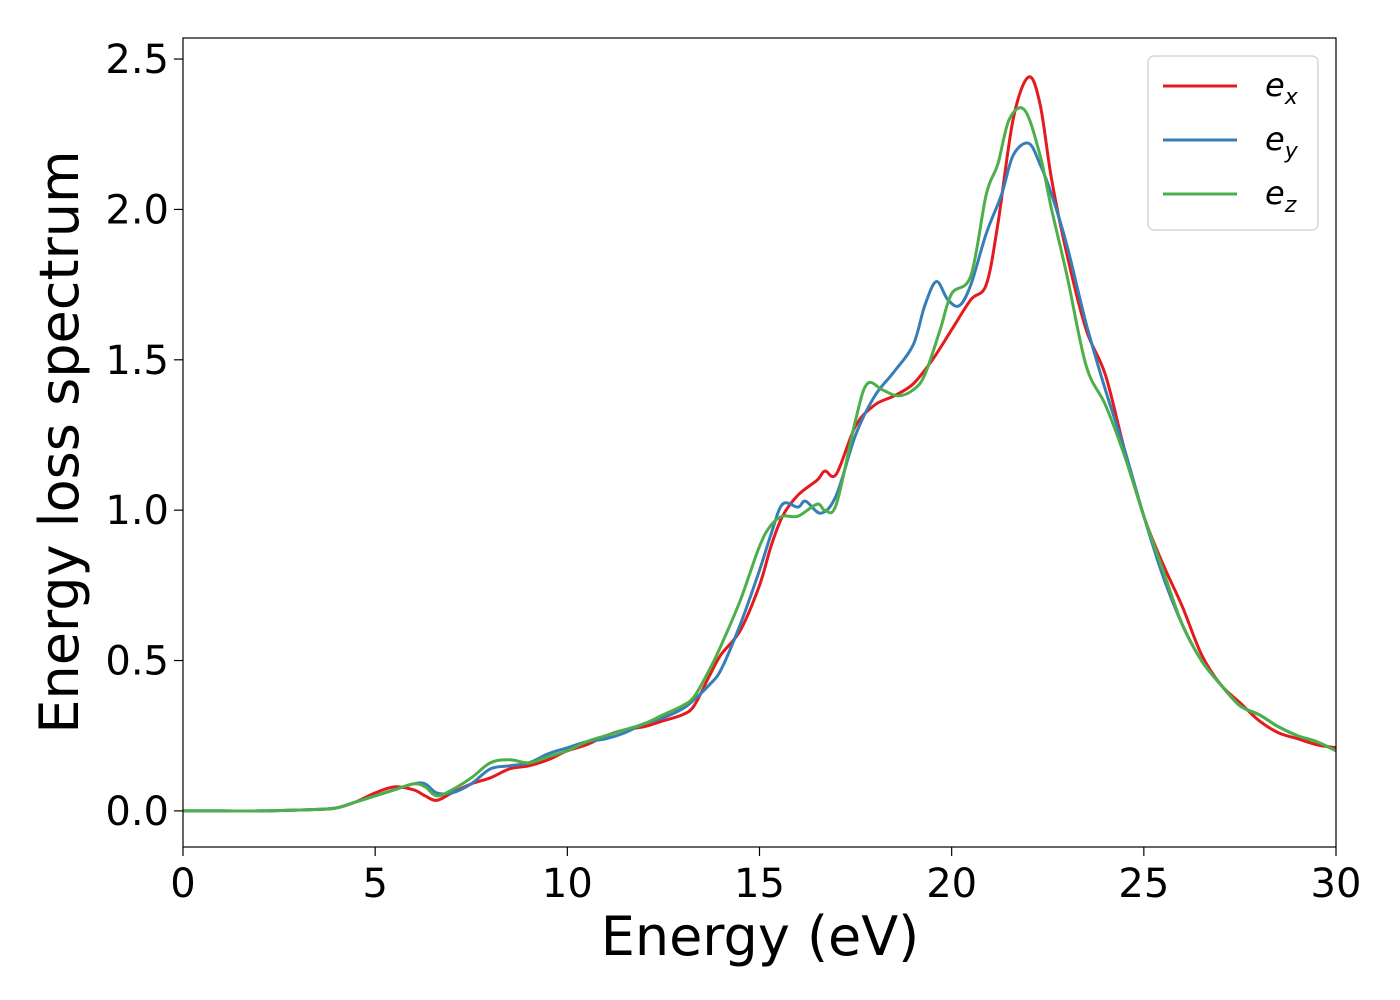 Image resolution: width=1400 pixels, height=1000 pixels. I want to click on legend-label-z: ez, so click(1281, 196).